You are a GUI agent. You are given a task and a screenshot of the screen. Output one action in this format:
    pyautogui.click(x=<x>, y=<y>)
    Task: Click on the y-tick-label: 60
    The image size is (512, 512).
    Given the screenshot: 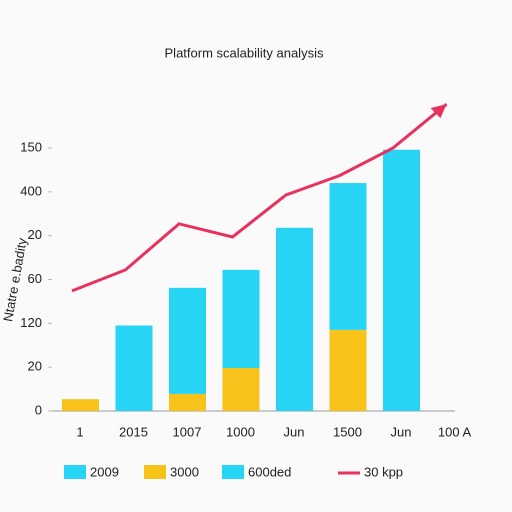 What is the action you would take?
    pyautogui.click(x=35, y=278)
    